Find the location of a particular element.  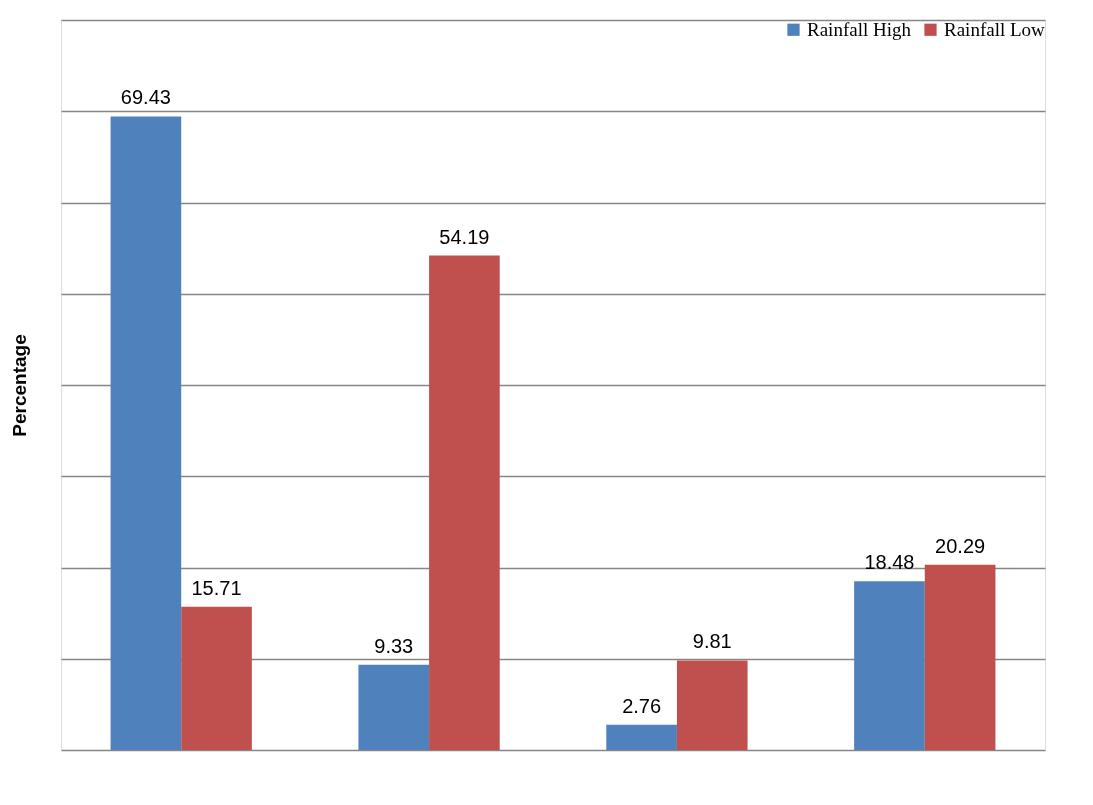

legend-label: Rainfall Low is located at coordinates (995, 29).